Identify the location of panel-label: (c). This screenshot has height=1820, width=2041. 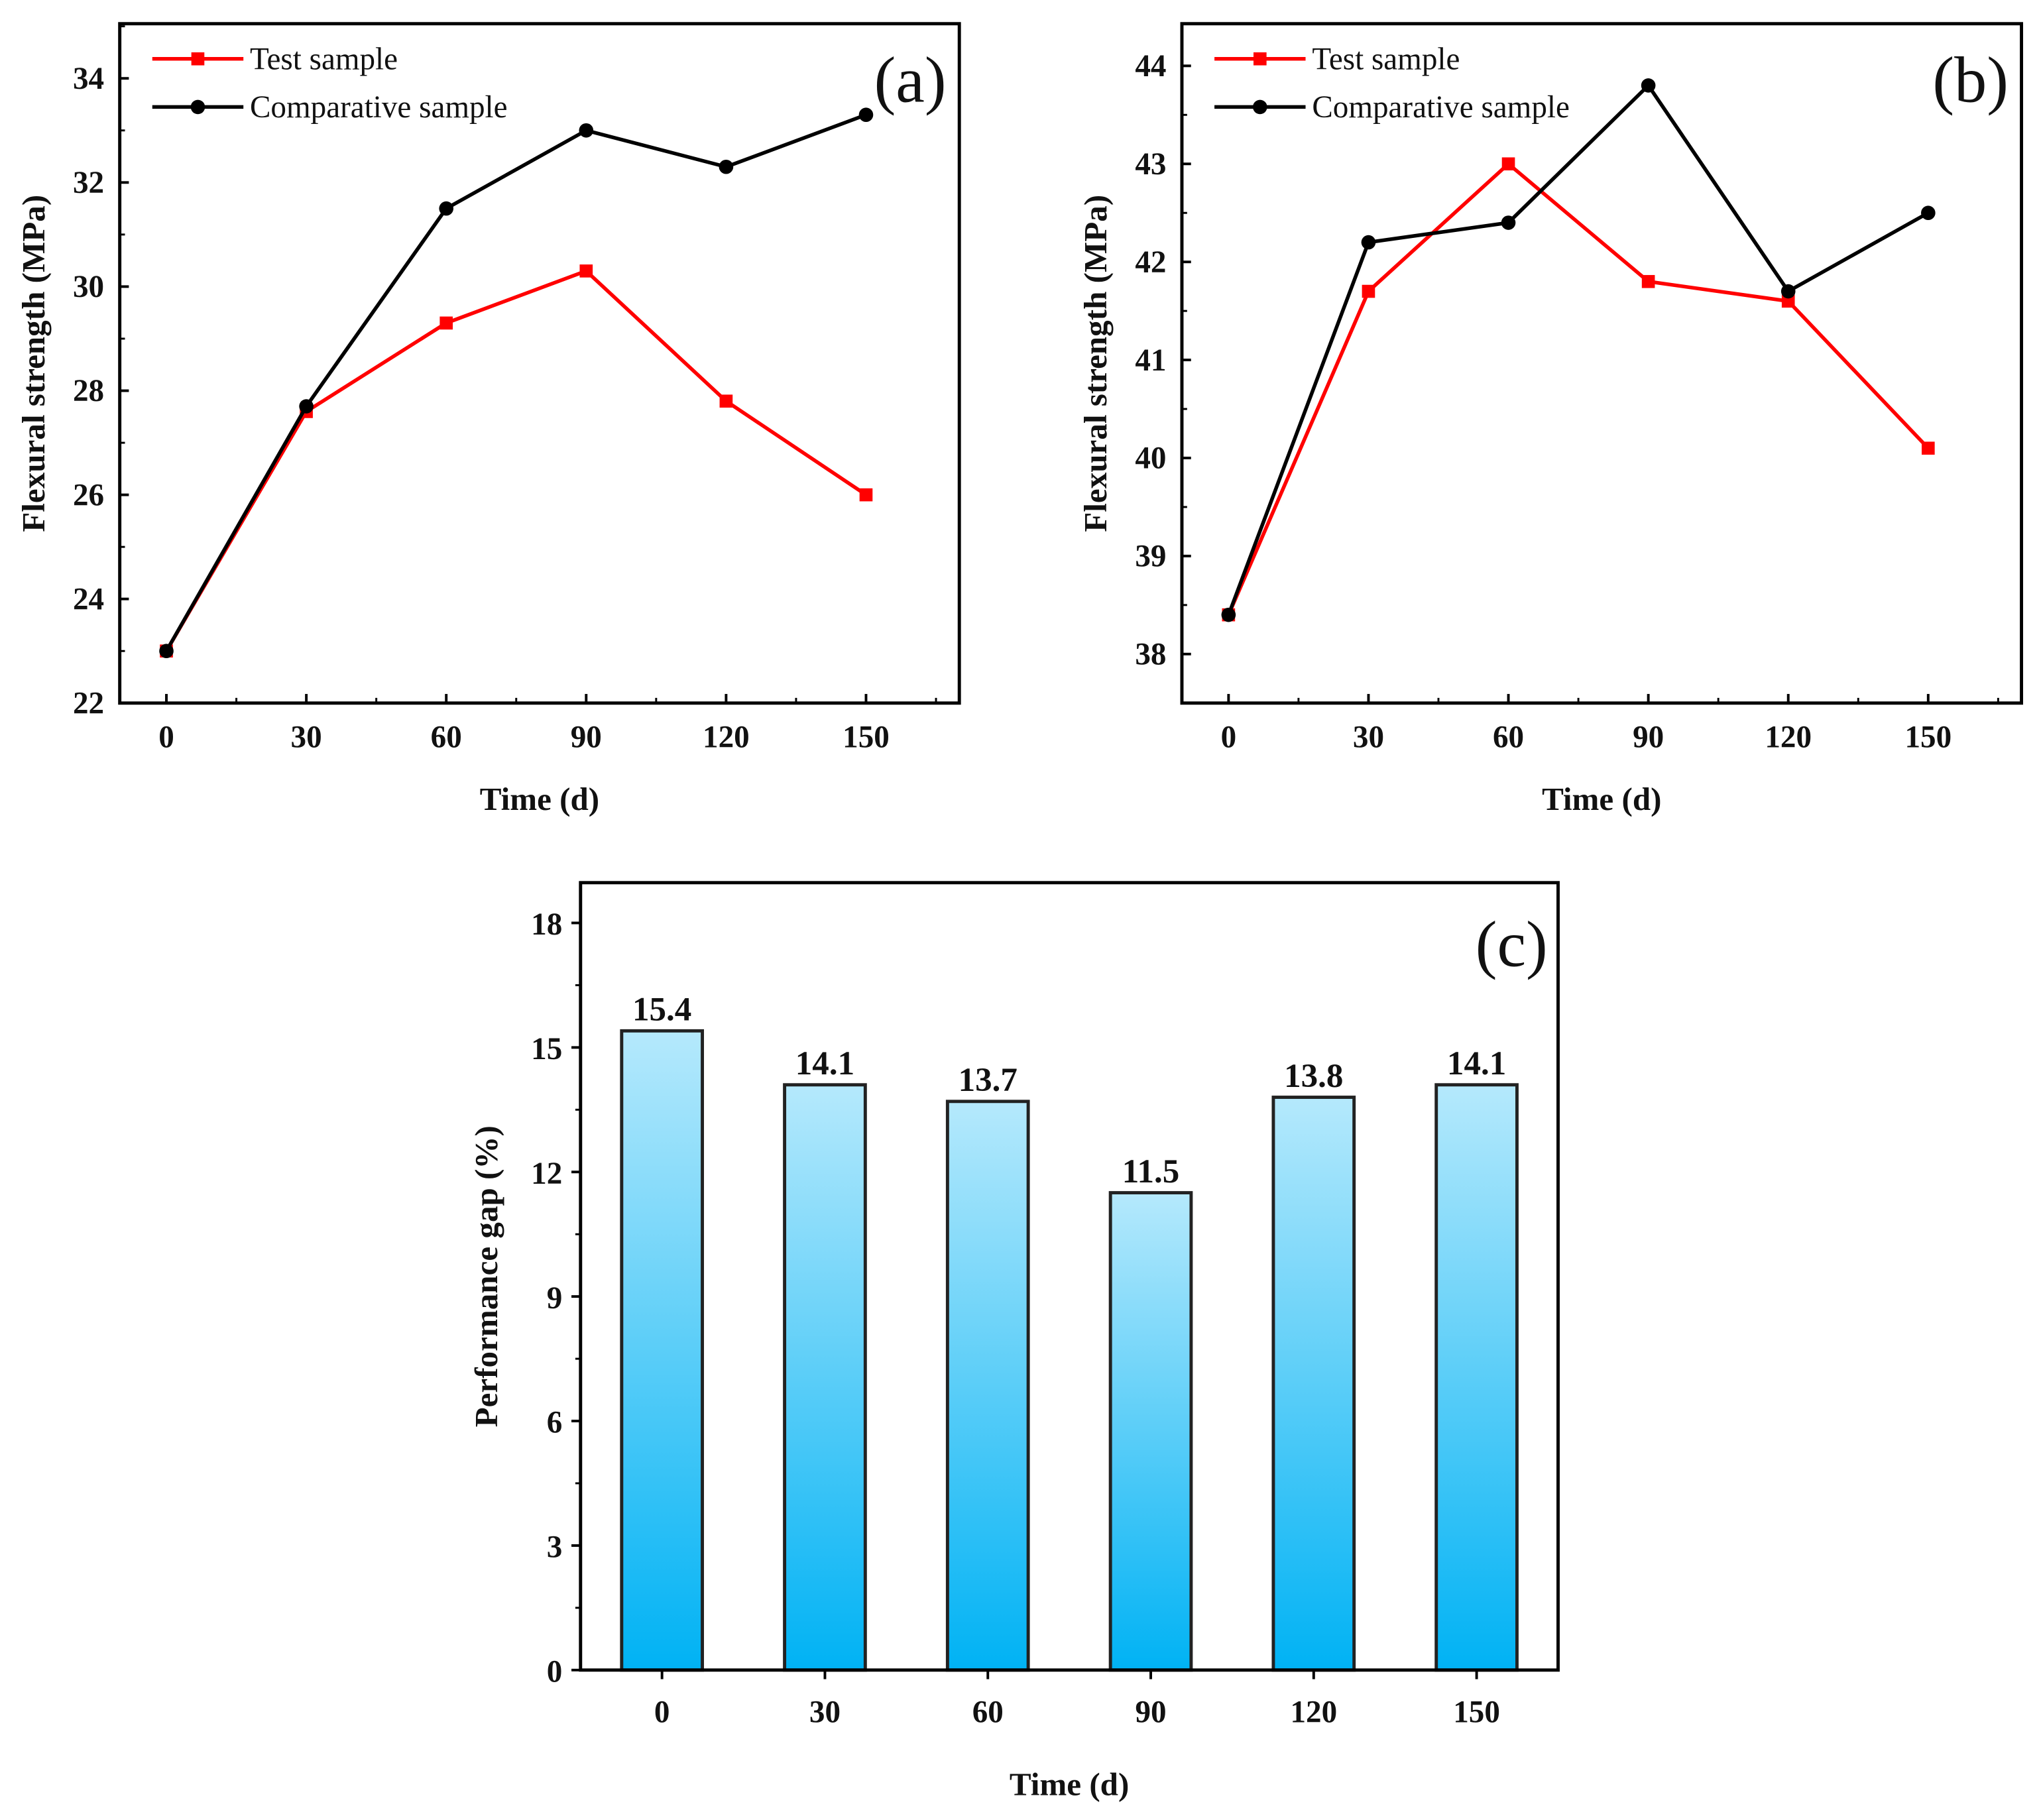
(1512, 944).